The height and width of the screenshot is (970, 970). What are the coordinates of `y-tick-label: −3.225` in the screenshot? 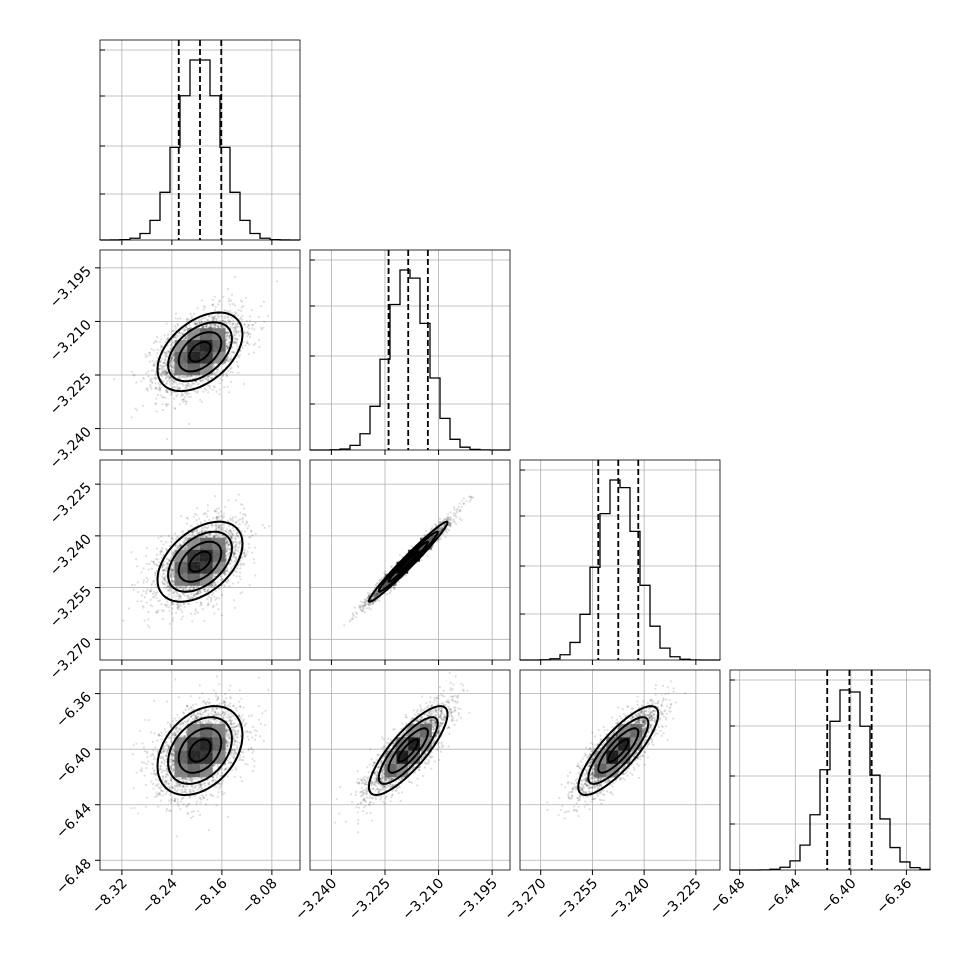 It's located at (71, 395).